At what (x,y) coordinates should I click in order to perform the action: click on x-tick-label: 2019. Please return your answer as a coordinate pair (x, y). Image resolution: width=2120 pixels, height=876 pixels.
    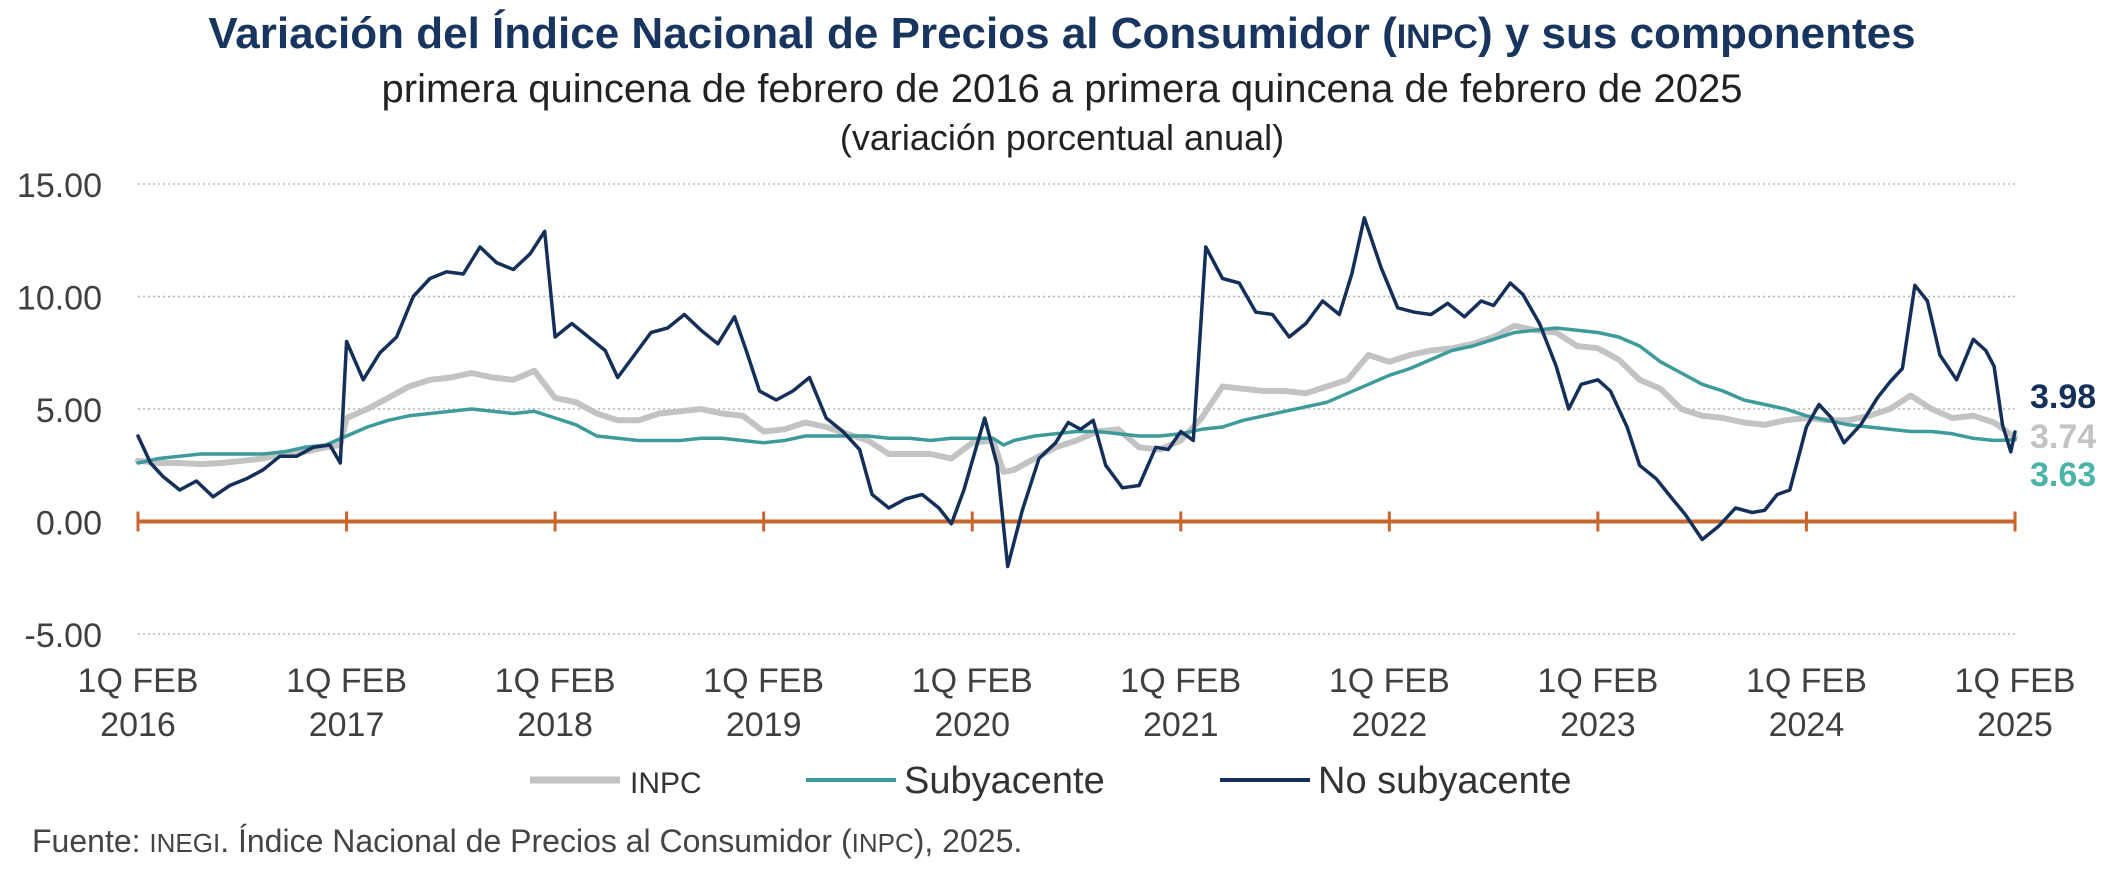
    Looking at the image, I should click on (764, 725).